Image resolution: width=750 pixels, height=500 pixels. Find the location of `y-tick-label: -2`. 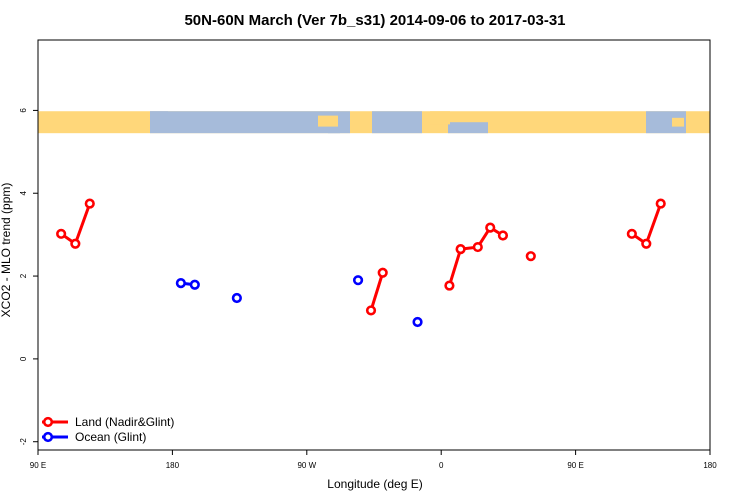

y-tick-label: -2 is located at coordinates (23, 442).